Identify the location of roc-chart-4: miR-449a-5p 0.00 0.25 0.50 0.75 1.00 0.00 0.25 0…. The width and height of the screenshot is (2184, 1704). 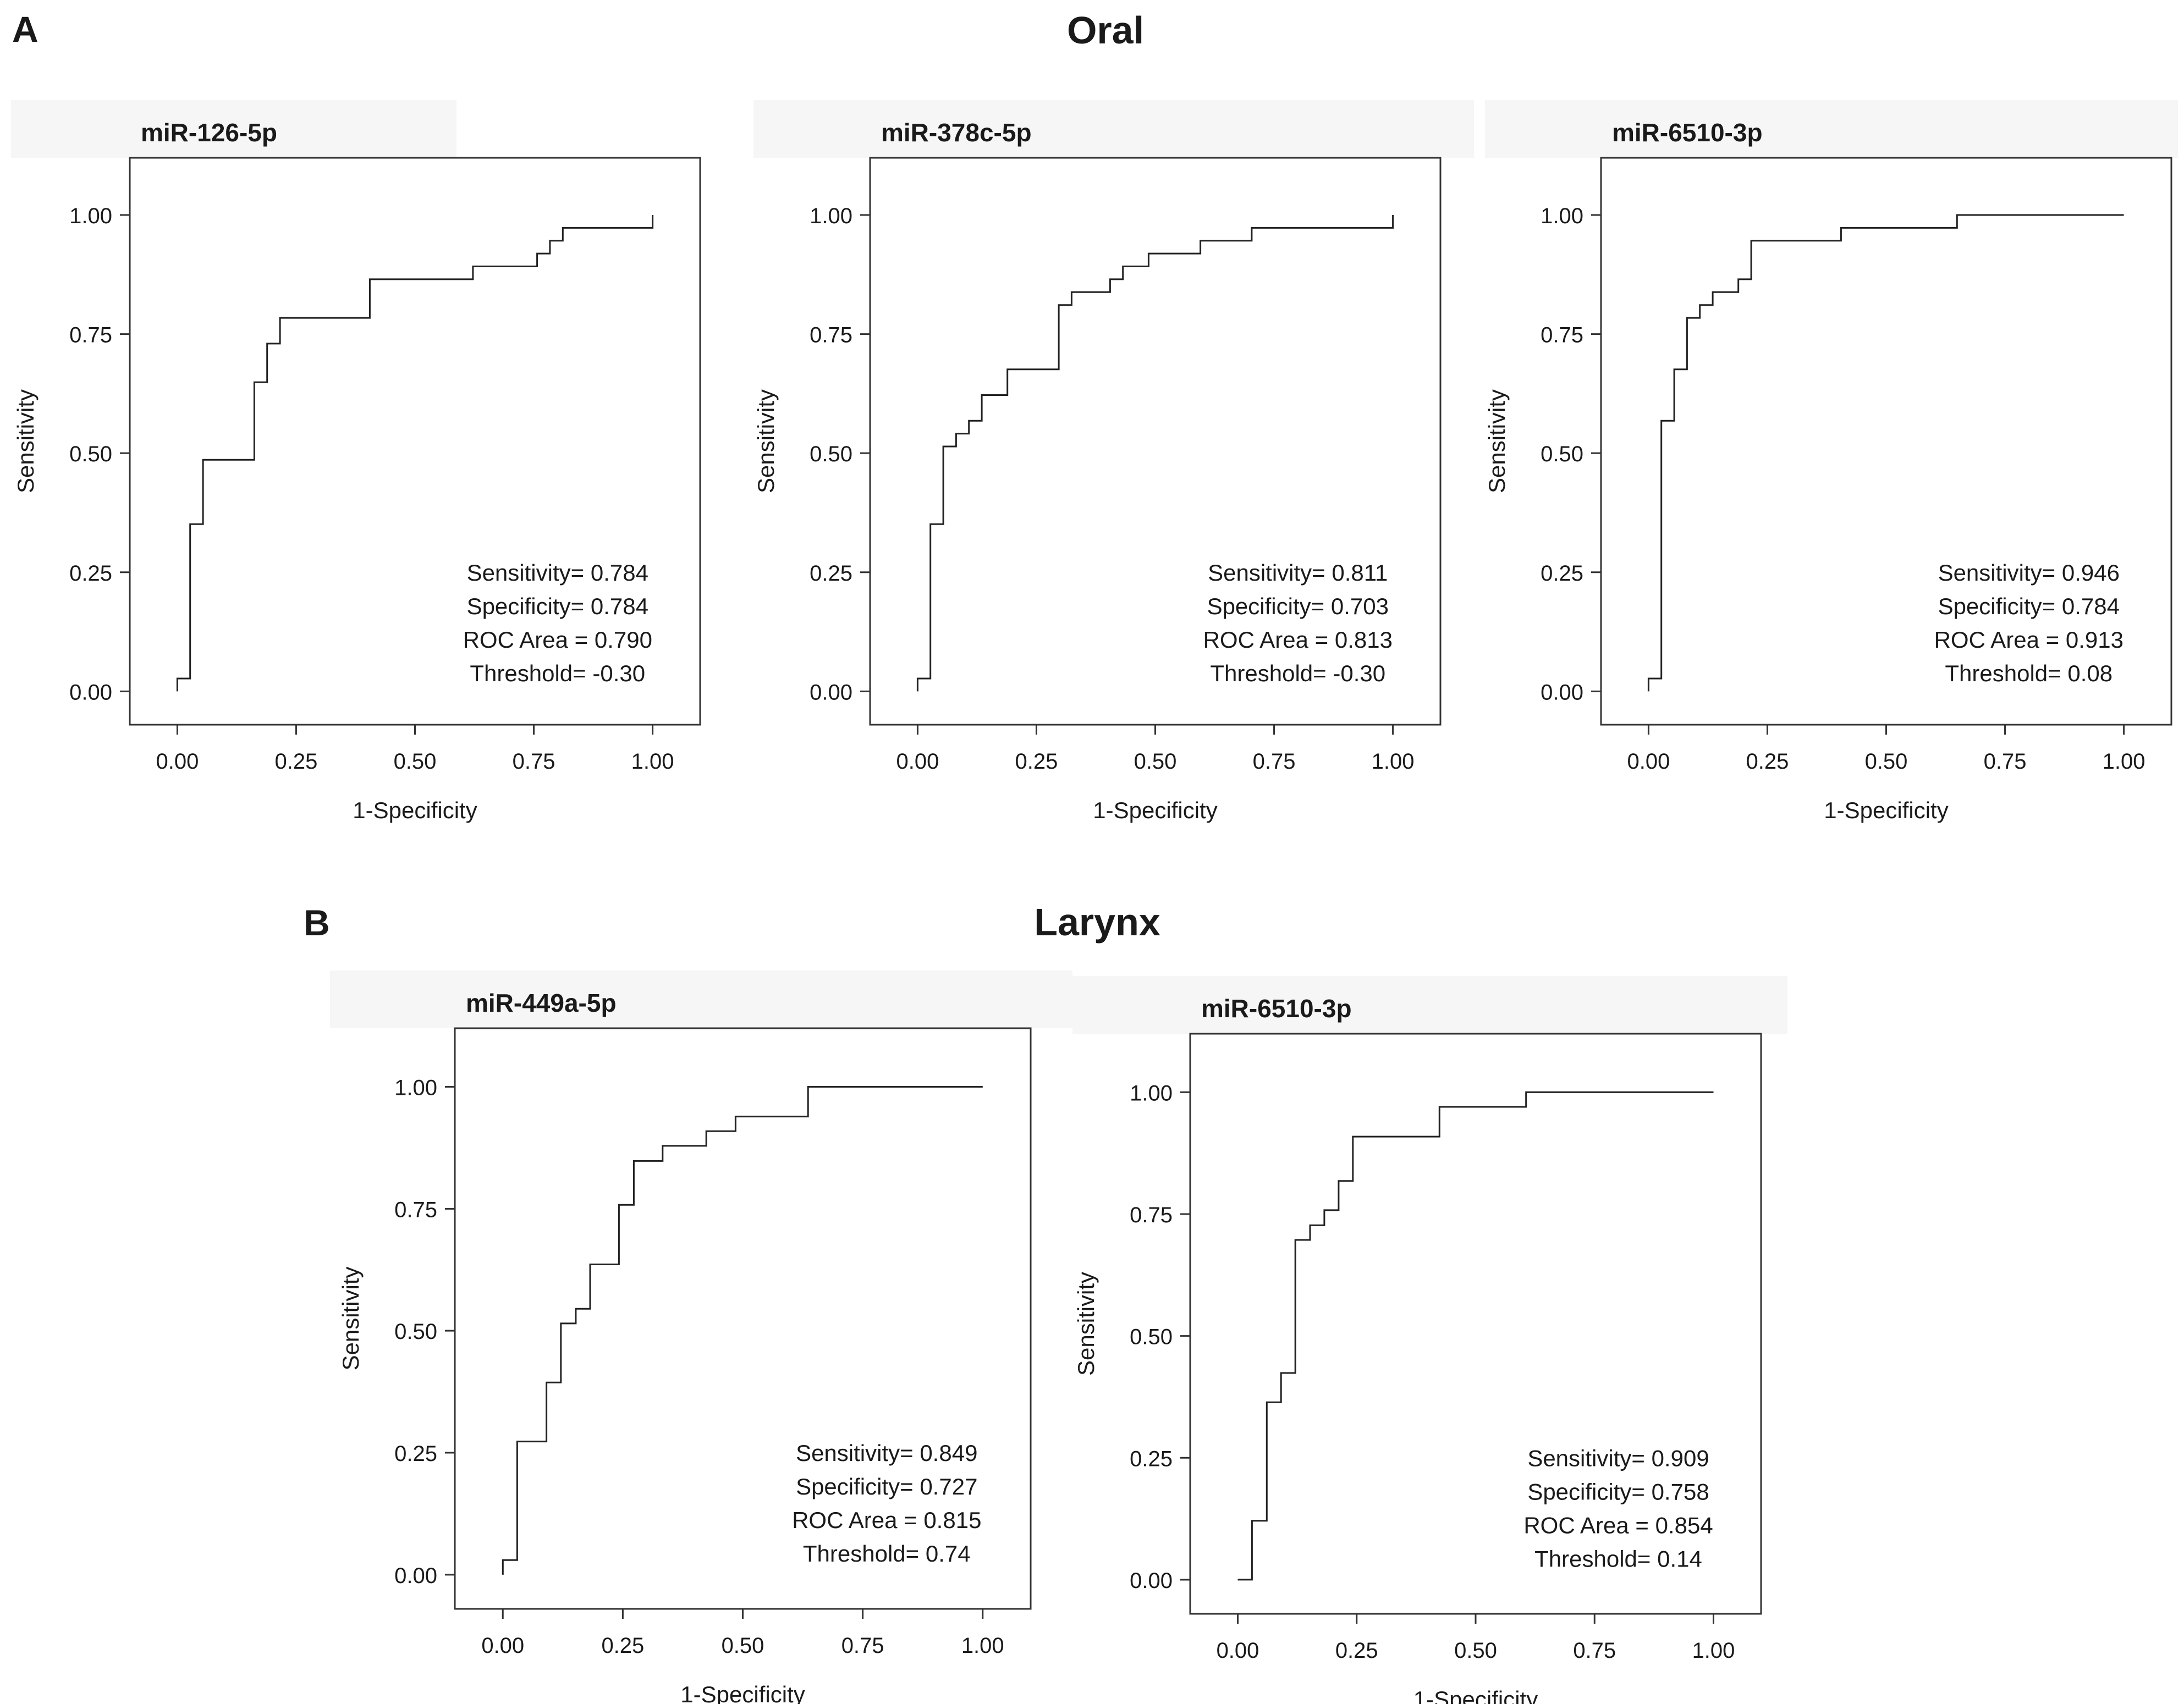
(701, 1337).